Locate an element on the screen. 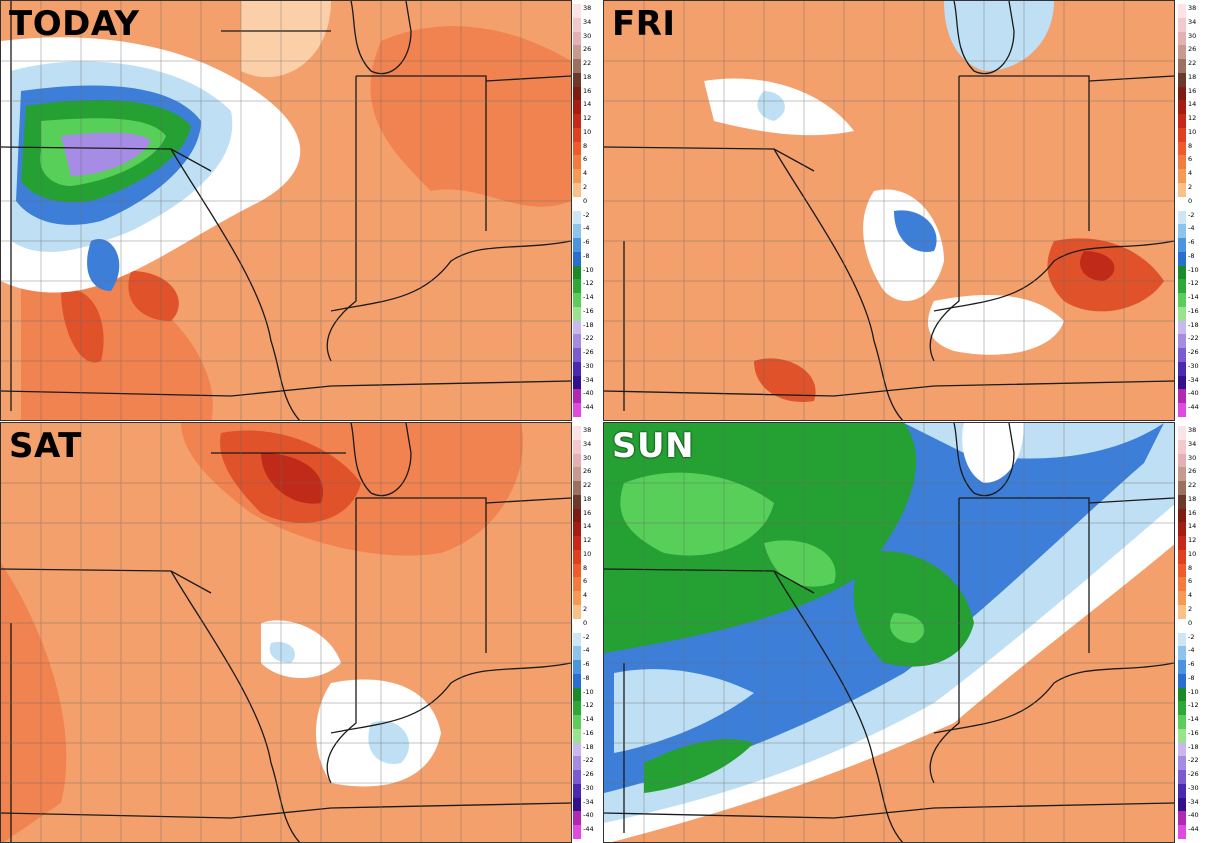 Image resolution: width=1209 pixels, height=843 pixels. colorbar-tick-label: 30 is located at coordinates (587, 35).